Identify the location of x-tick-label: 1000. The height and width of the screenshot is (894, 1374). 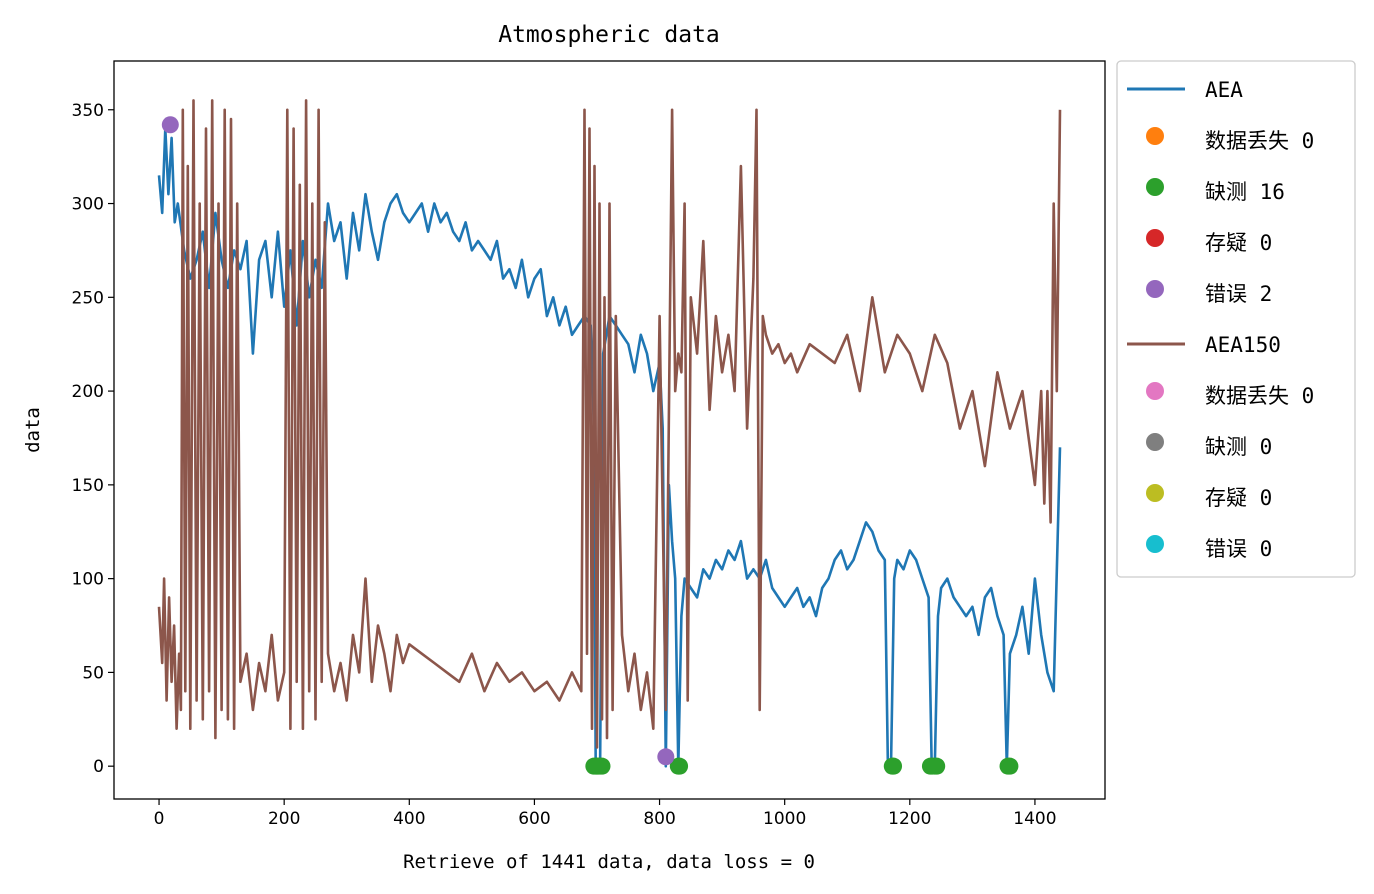
(784, 819).